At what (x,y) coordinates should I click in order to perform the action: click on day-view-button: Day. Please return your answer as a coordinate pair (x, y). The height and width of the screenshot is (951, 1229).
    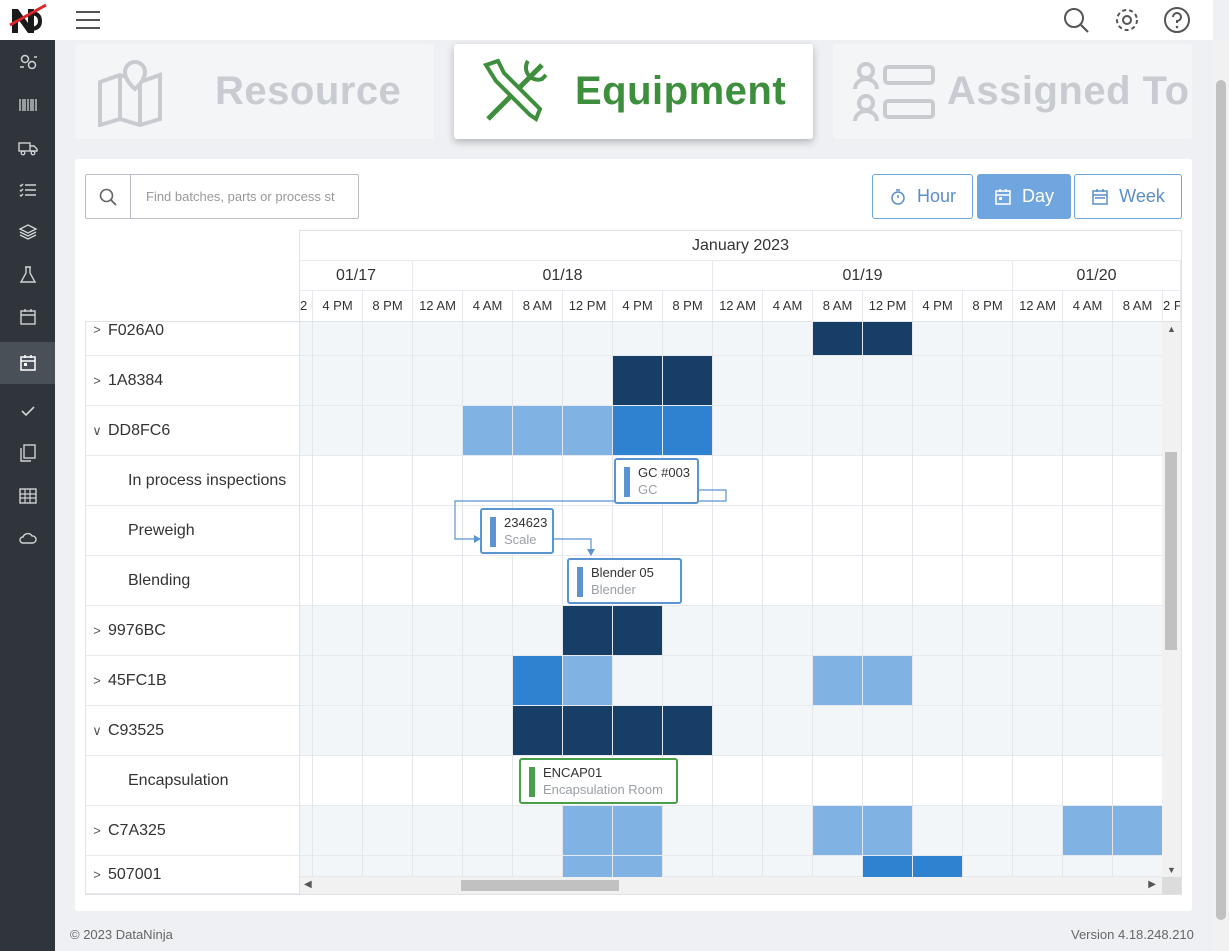
    Looking at the image, I should click on (1024, 196).